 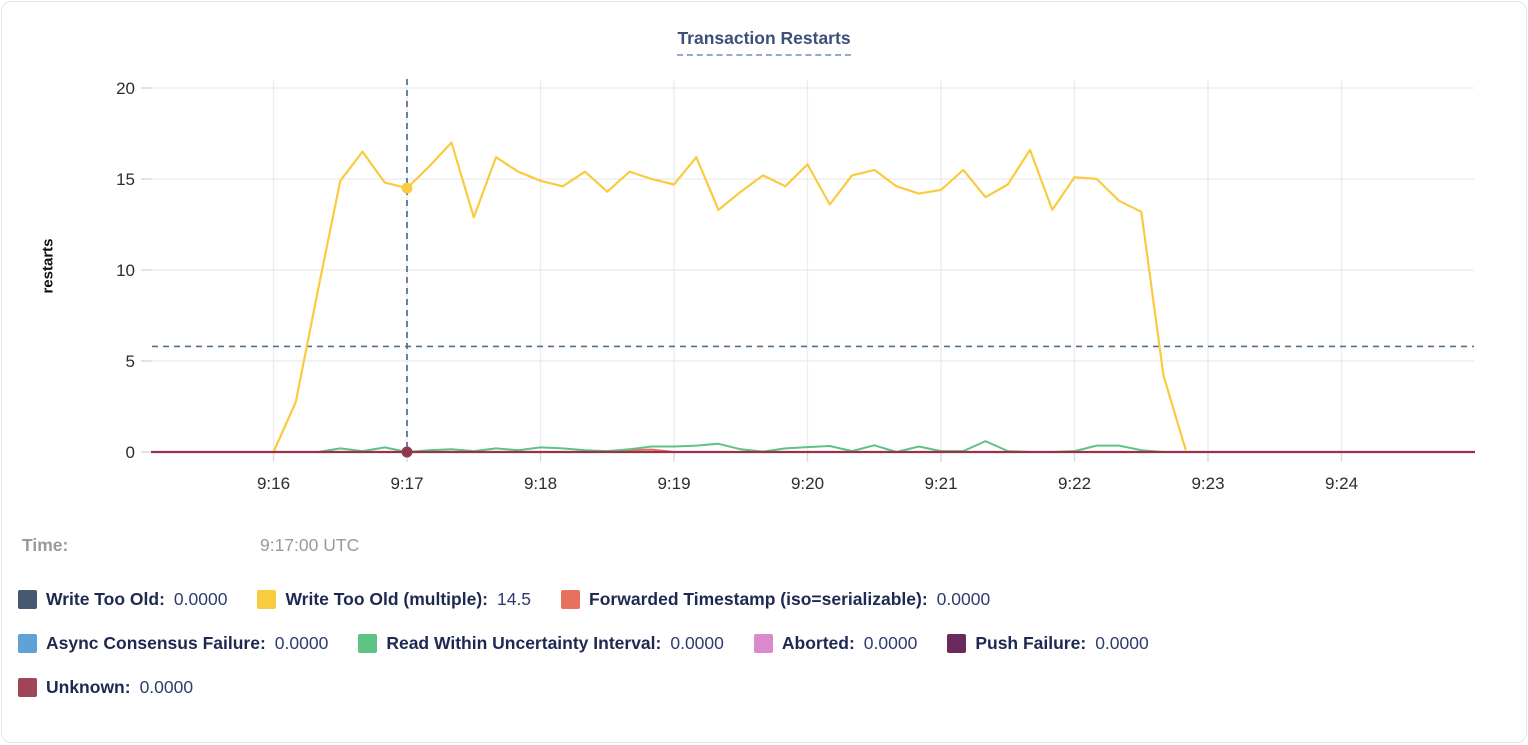 What do you see at coordinates (758, 598) in the screenshot?
I see `legend-label: Forwarded Timestamp (iso=serializable):` at bounding box center [758, 598].